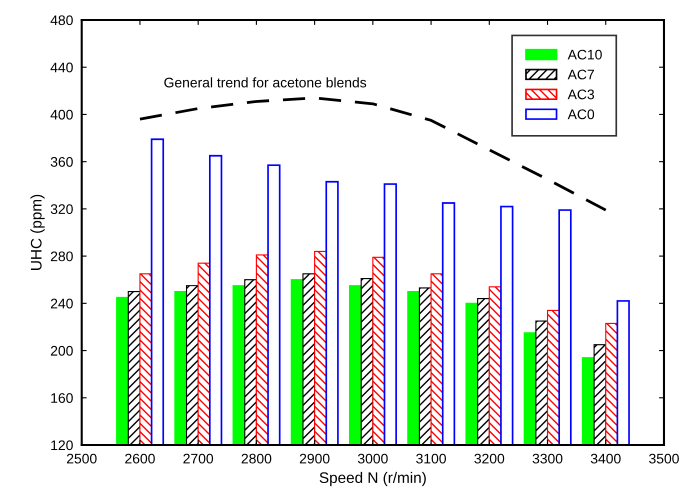  I want to click on x-tick-label: 3200, so click(489, 459).